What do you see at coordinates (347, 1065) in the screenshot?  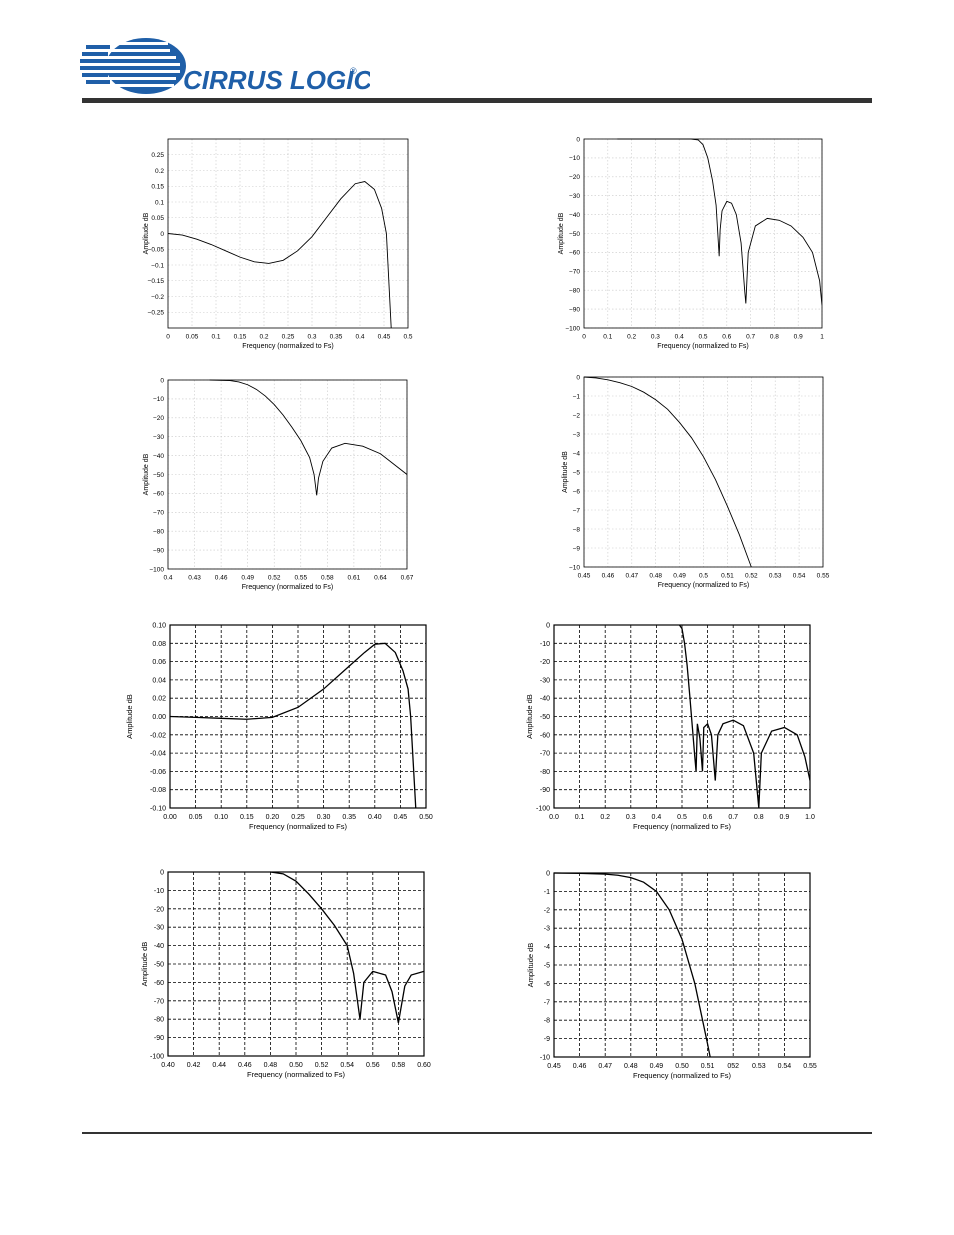 I see `x-tick-label: 0.54` at bounding box center [347, 1065].